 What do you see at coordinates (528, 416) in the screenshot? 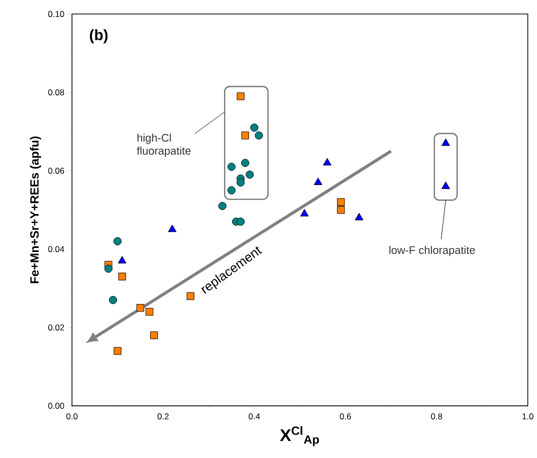
I see `x-tick-label: 1.0` at bounding box center [528, 416].